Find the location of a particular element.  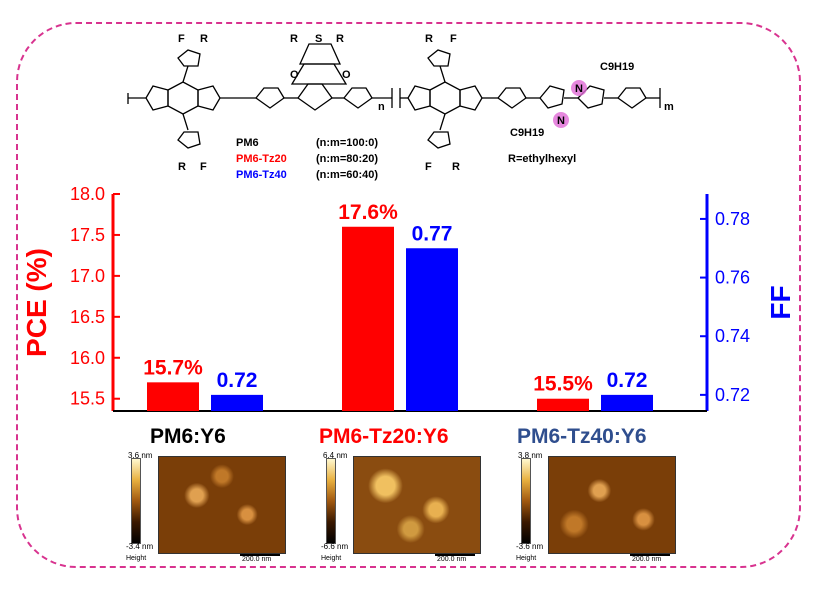

y2-axis-title: FF is located at coordinates (780, 302).